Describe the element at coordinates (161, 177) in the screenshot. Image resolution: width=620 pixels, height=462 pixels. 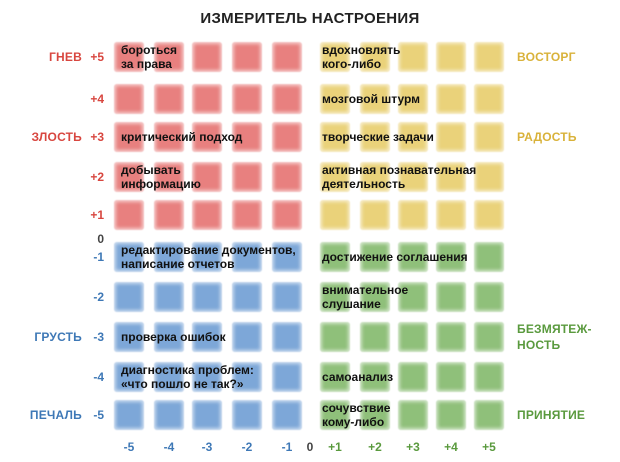
I see `left-activity-label: добывать информацию` at that location.